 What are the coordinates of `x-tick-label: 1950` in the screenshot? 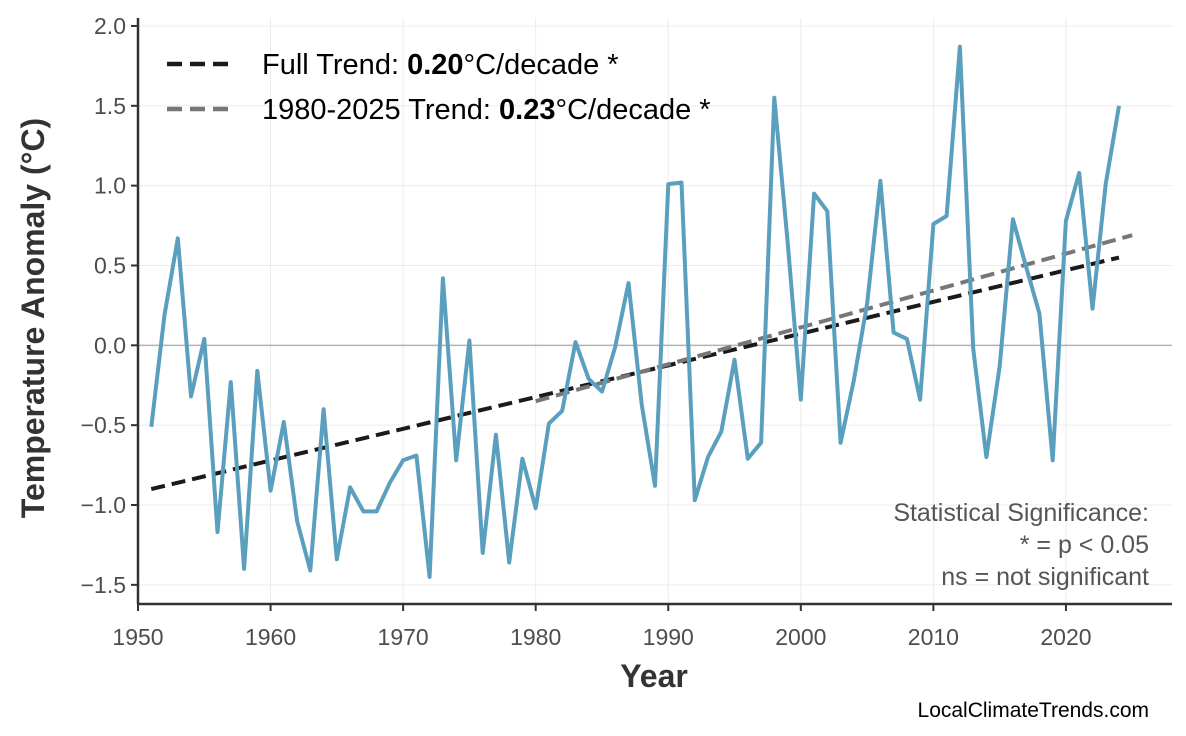 It's located at (137, 637).